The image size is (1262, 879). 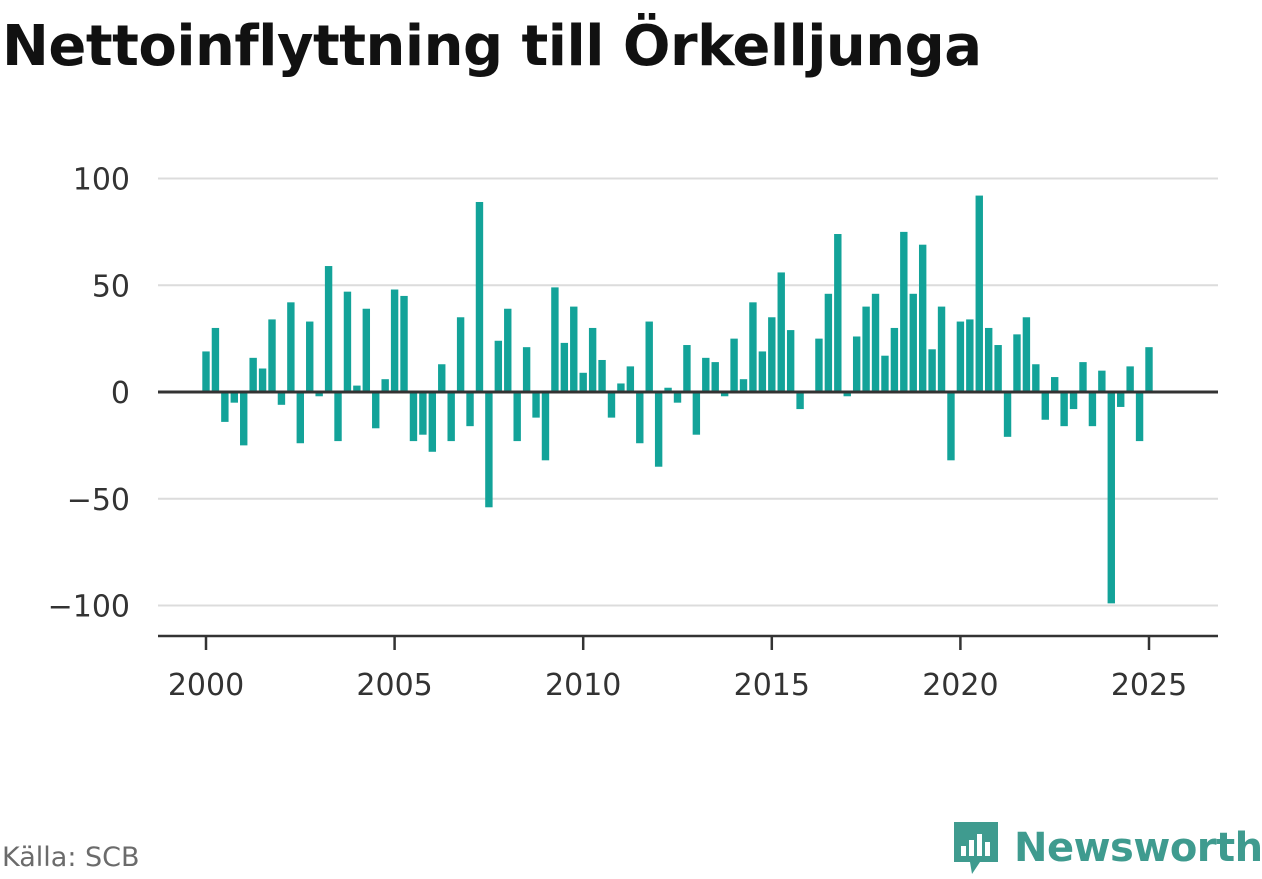 I want to click on x-tick-label: 2010, so click(x=583, y=685).